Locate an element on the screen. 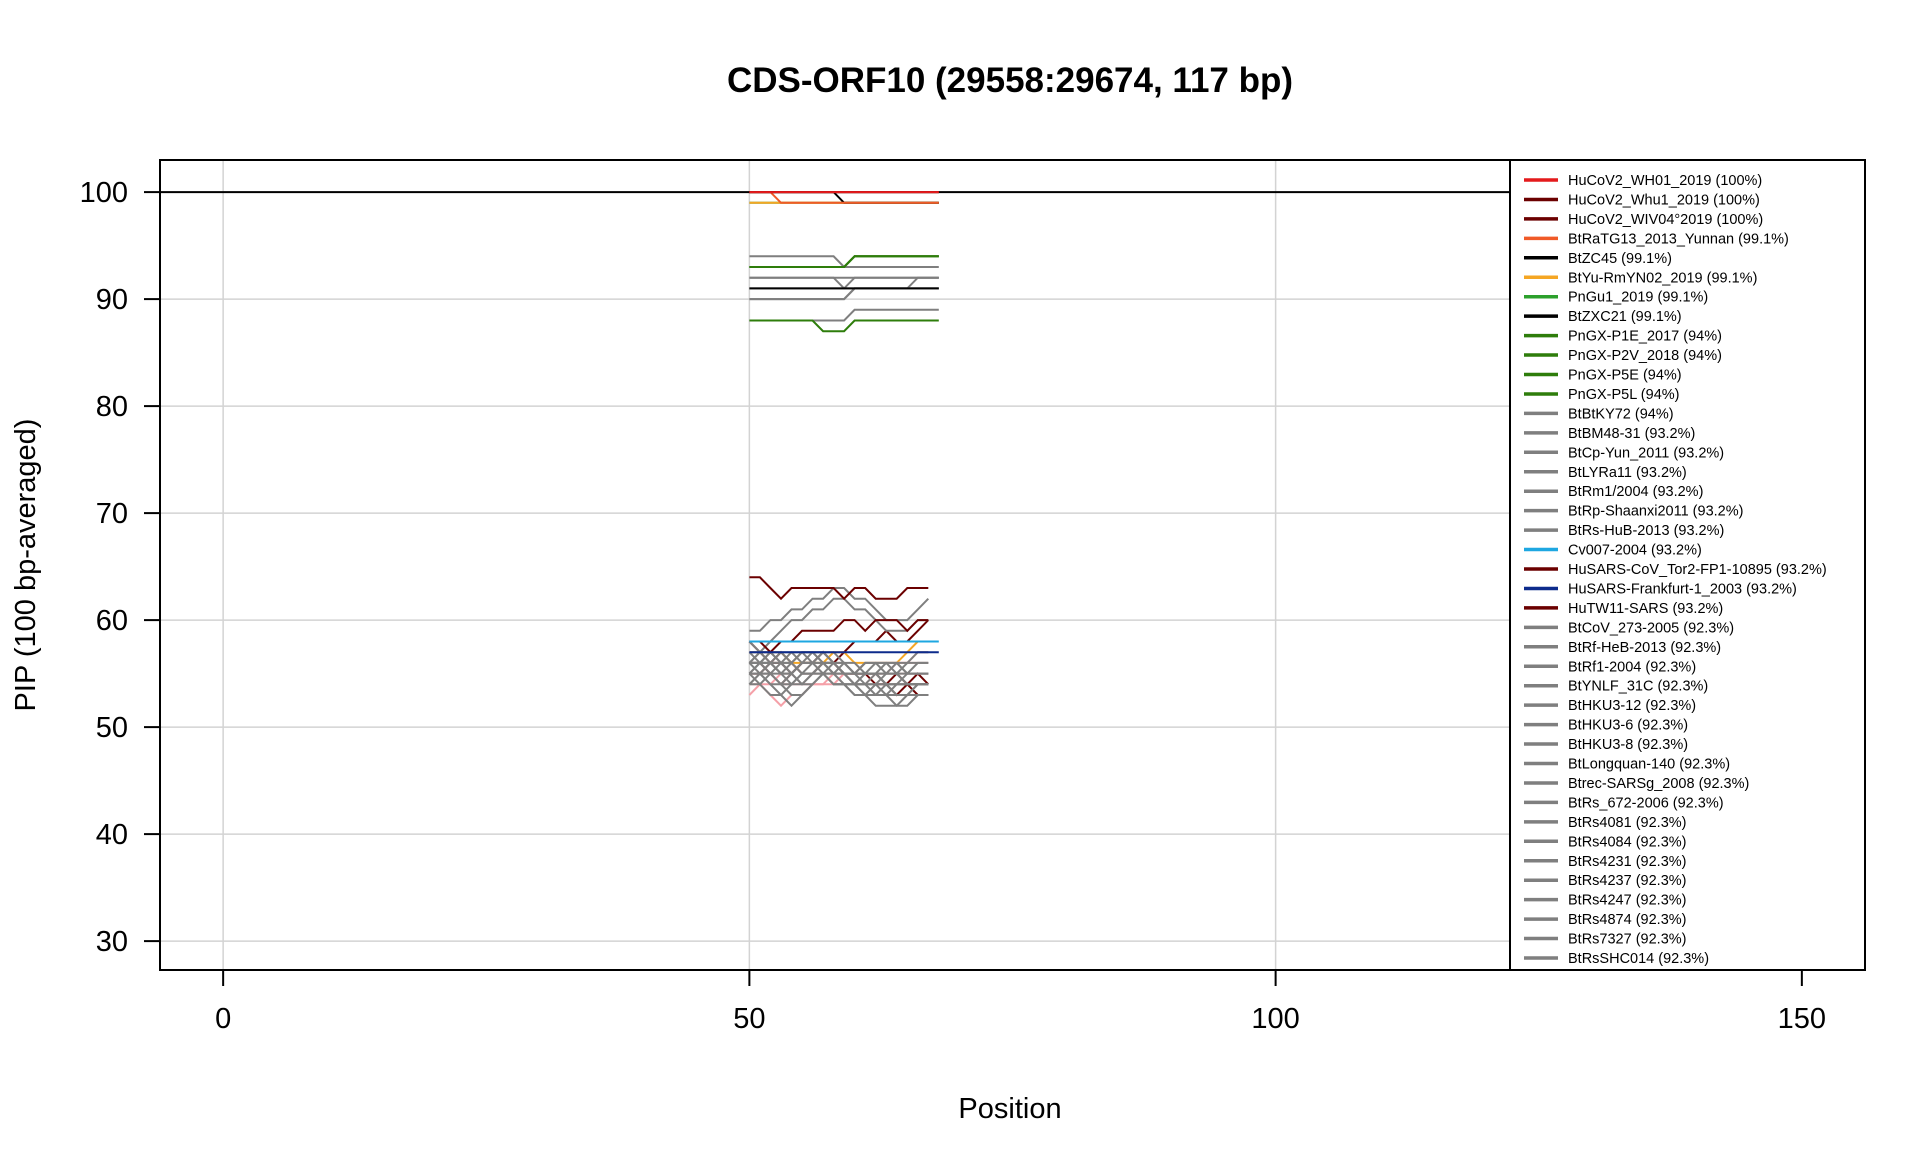 The image size is (1920, 1152). legend-entry: BtYu-RmYN02_2019 (99.1%) is located at coordinates (1662, 278).